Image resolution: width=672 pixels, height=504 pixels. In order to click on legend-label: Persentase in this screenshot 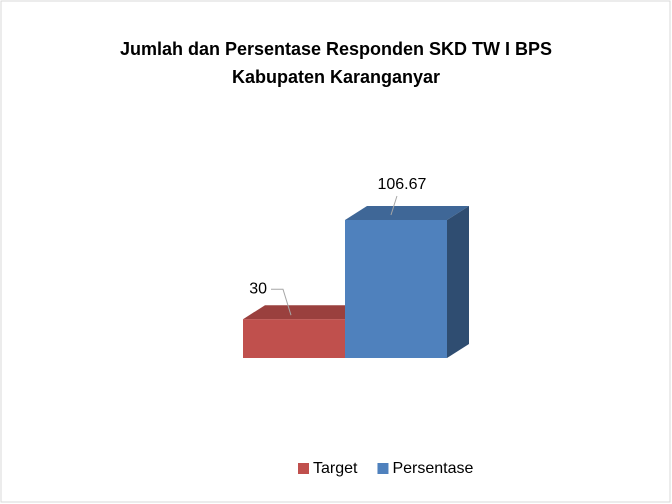, I will do `click(432, 468)`.